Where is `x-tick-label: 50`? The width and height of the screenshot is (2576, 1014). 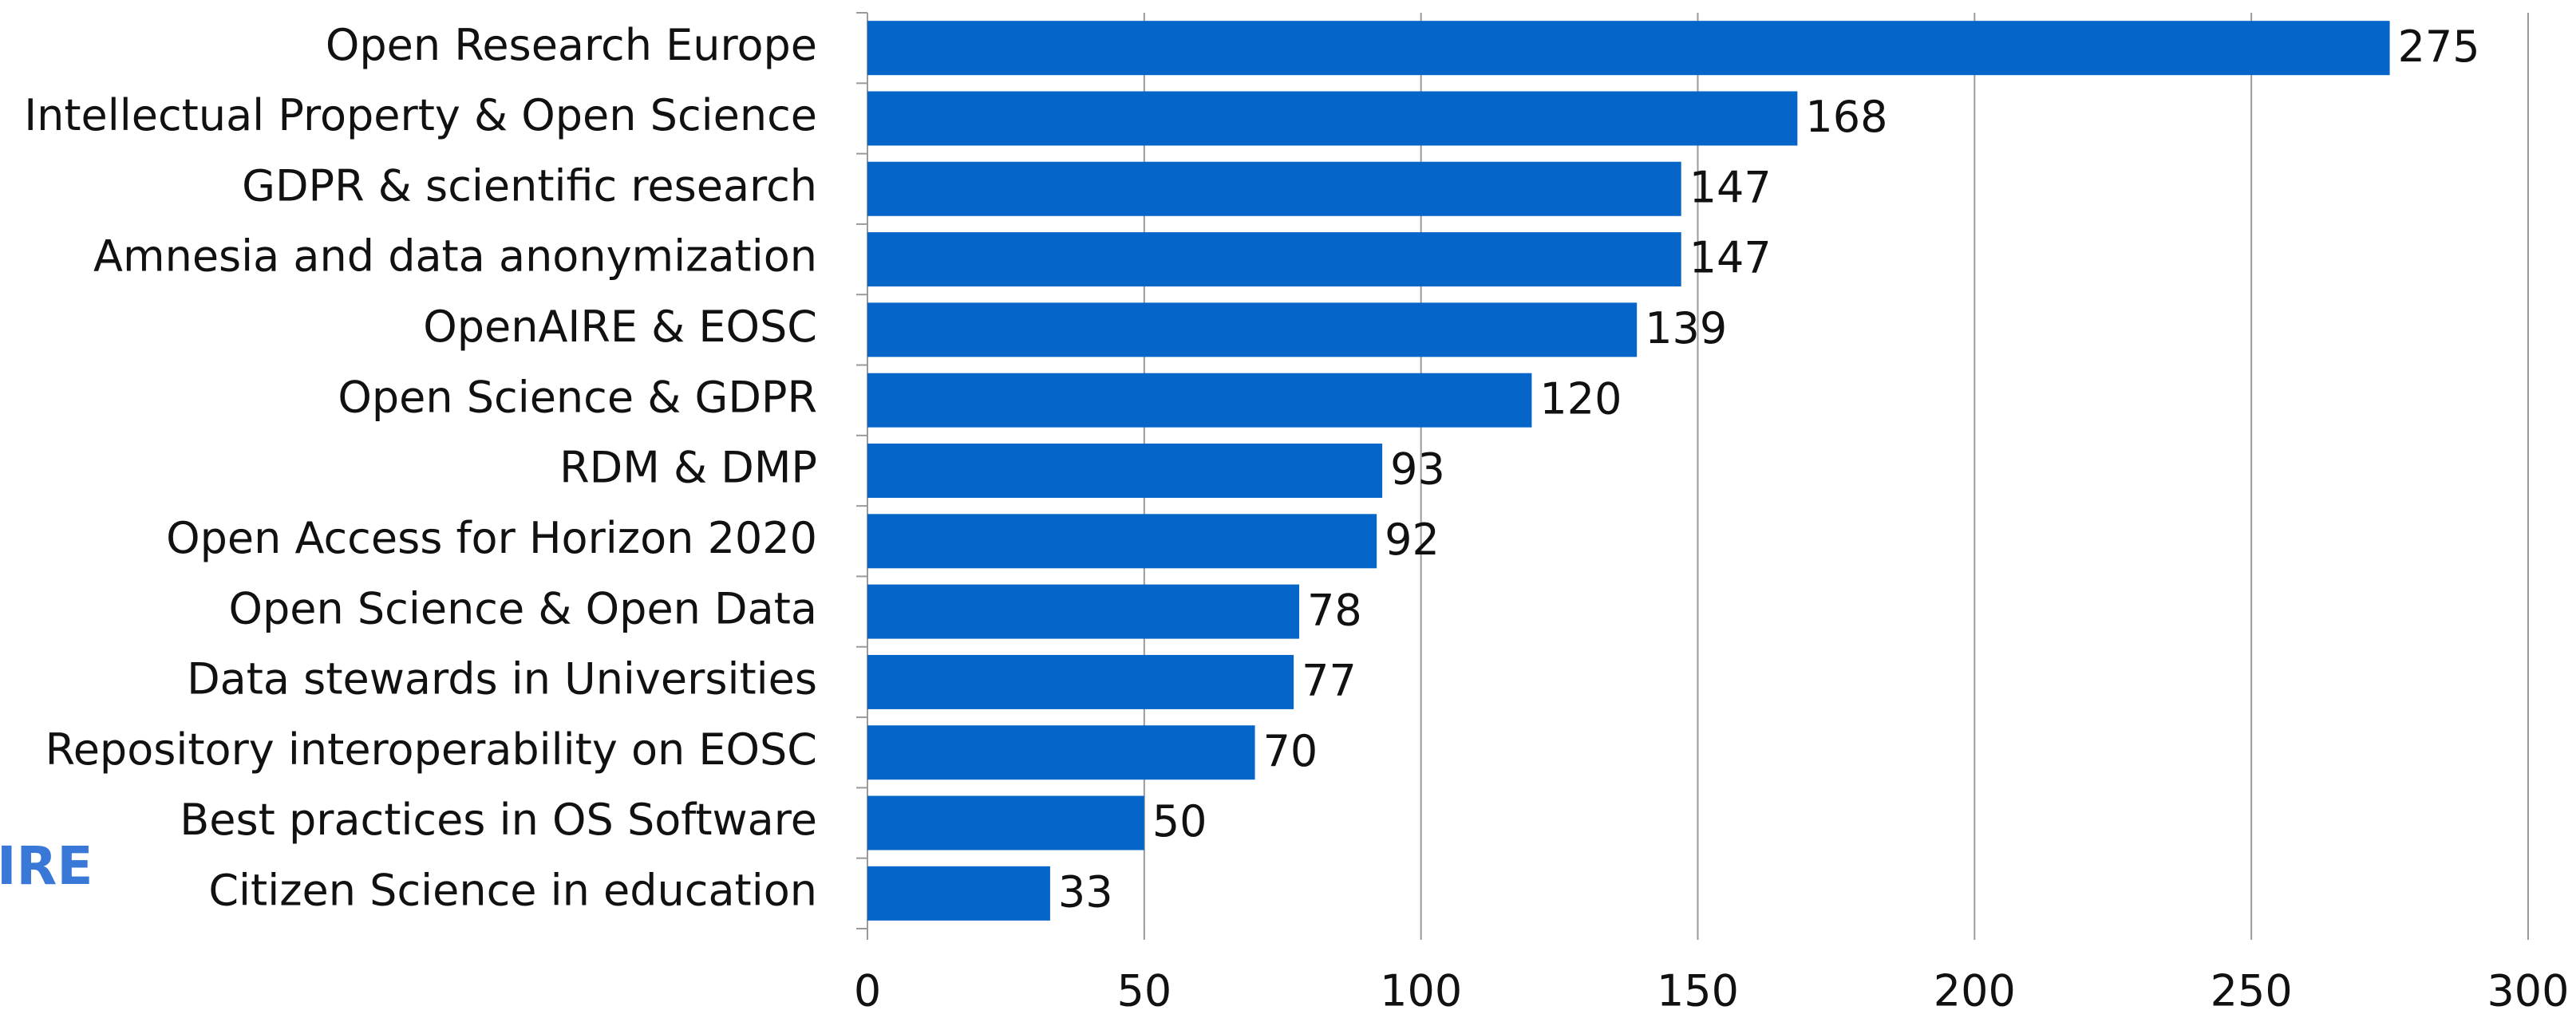 x-tick-label: 50 is located at coordinates (1143, 990).